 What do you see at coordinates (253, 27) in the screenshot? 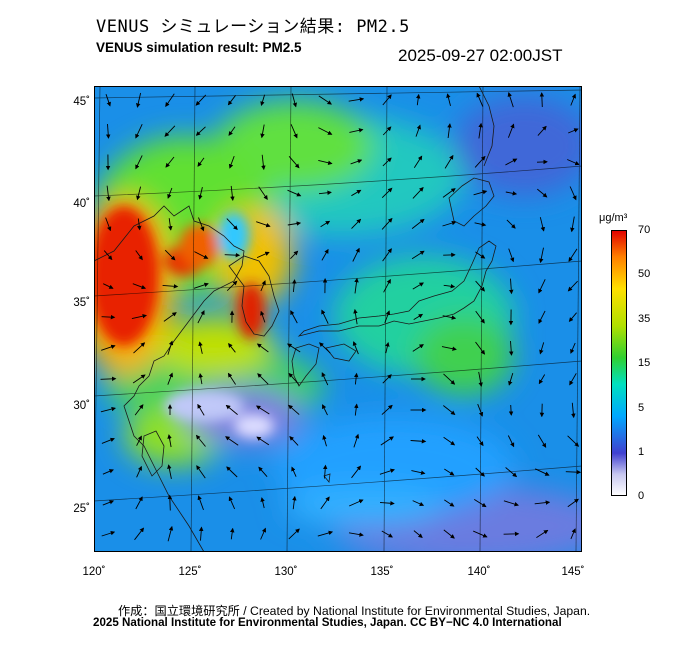
I see `title-japanese: VENUS シミュレーション結果: PM2.5` at bounding box center [253, 27].